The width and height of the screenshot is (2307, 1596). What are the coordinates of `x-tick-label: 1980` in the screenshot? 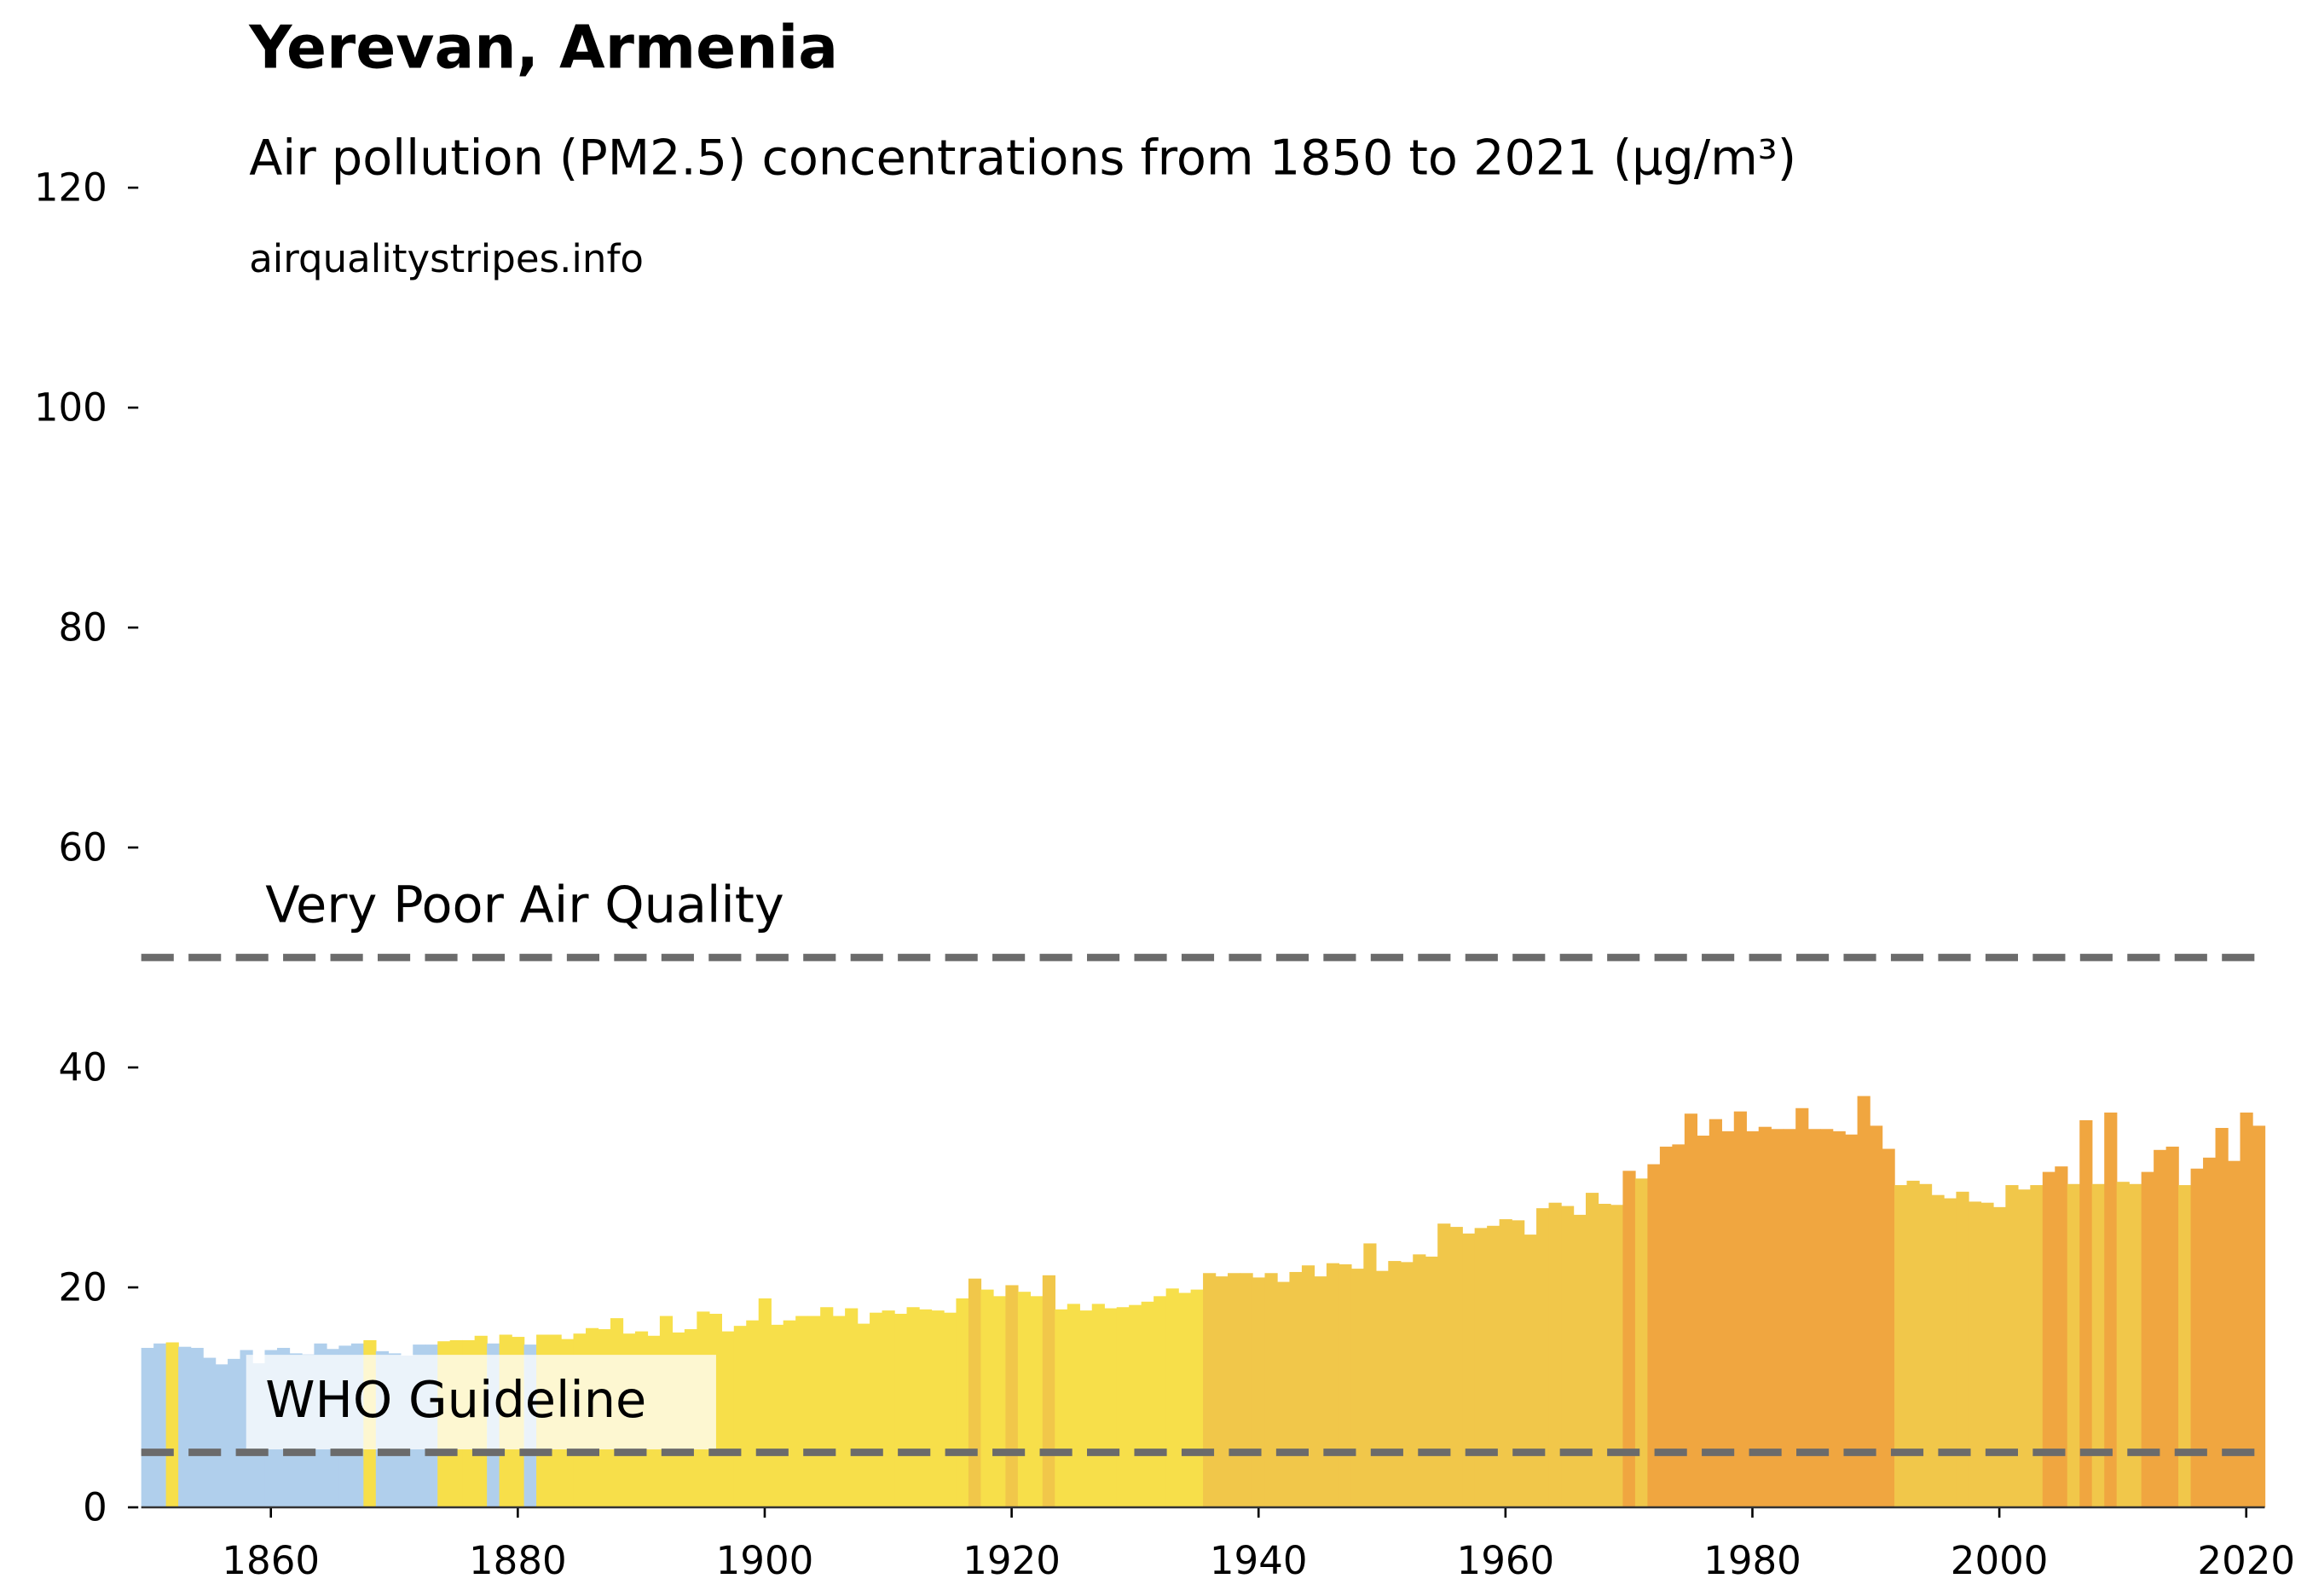 It's located at (1752, 1560).